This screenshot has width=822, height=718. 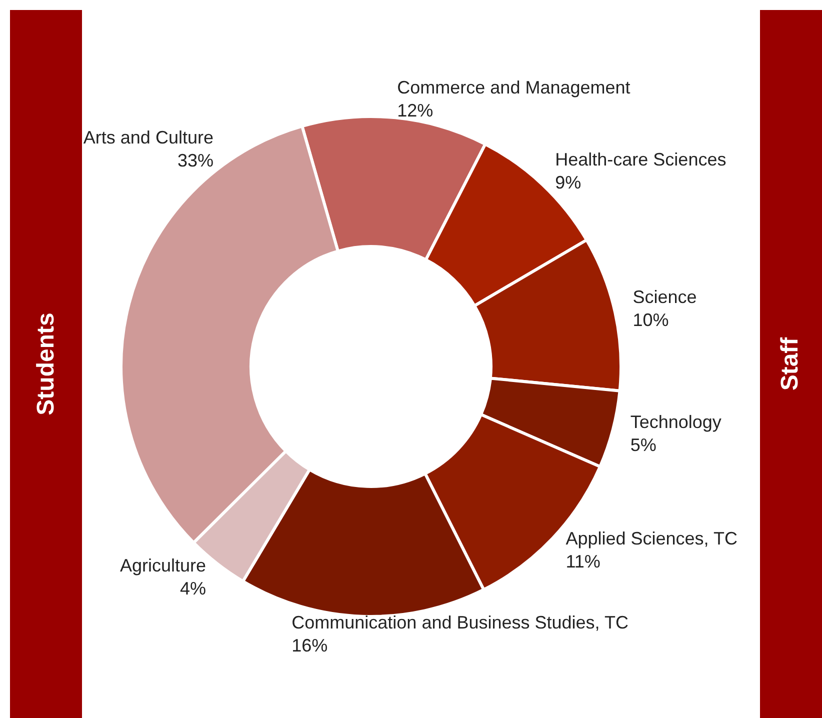 I want to click on slice-label: Arts and Culture, so click(x=148, y=138).